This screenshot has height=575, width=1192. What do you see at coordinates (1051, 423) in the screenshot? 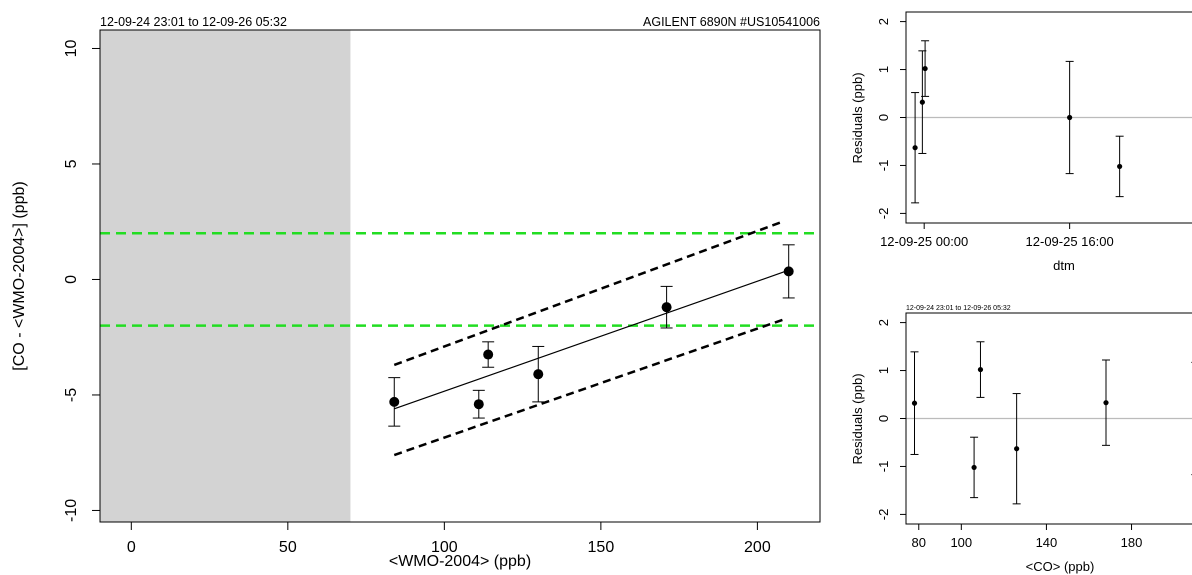
I see `br-points` at bounding box center [1051, 423].